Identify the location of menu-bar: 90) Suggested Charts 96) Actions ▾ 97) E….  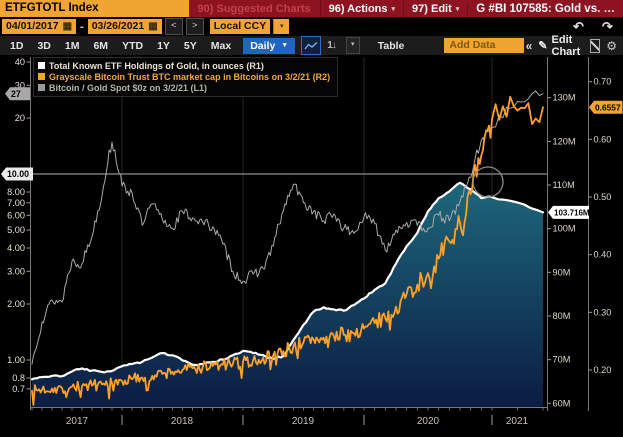
(405, 8).